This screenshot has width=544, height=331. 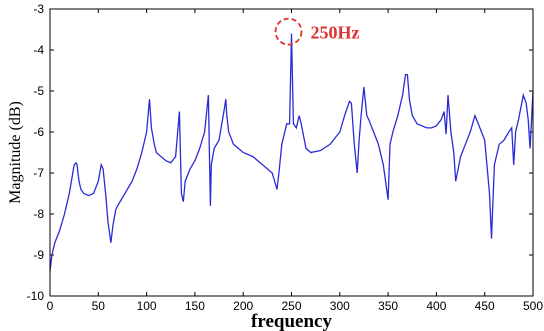 I want to click on y-tick-label: -8, so click(x=38, y=214).